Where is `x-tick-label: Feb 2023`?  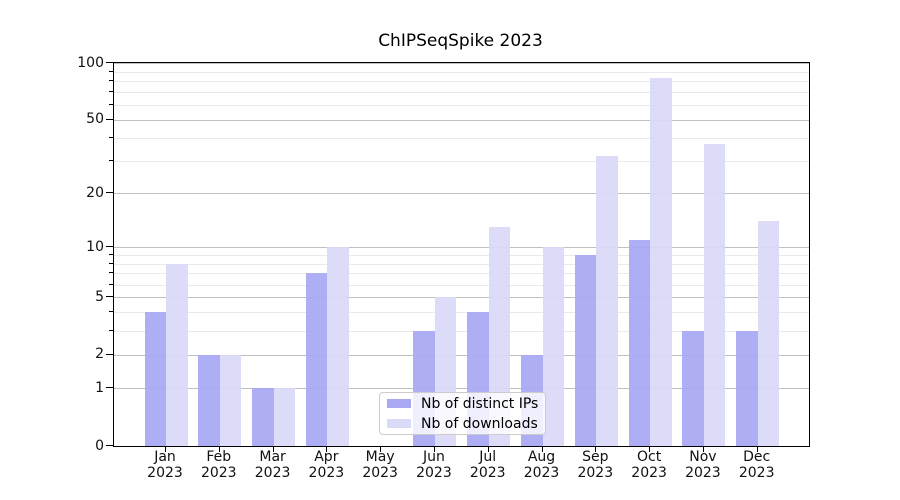 x-tick-label: Feb 2023 is located at coordinates (219, 465).